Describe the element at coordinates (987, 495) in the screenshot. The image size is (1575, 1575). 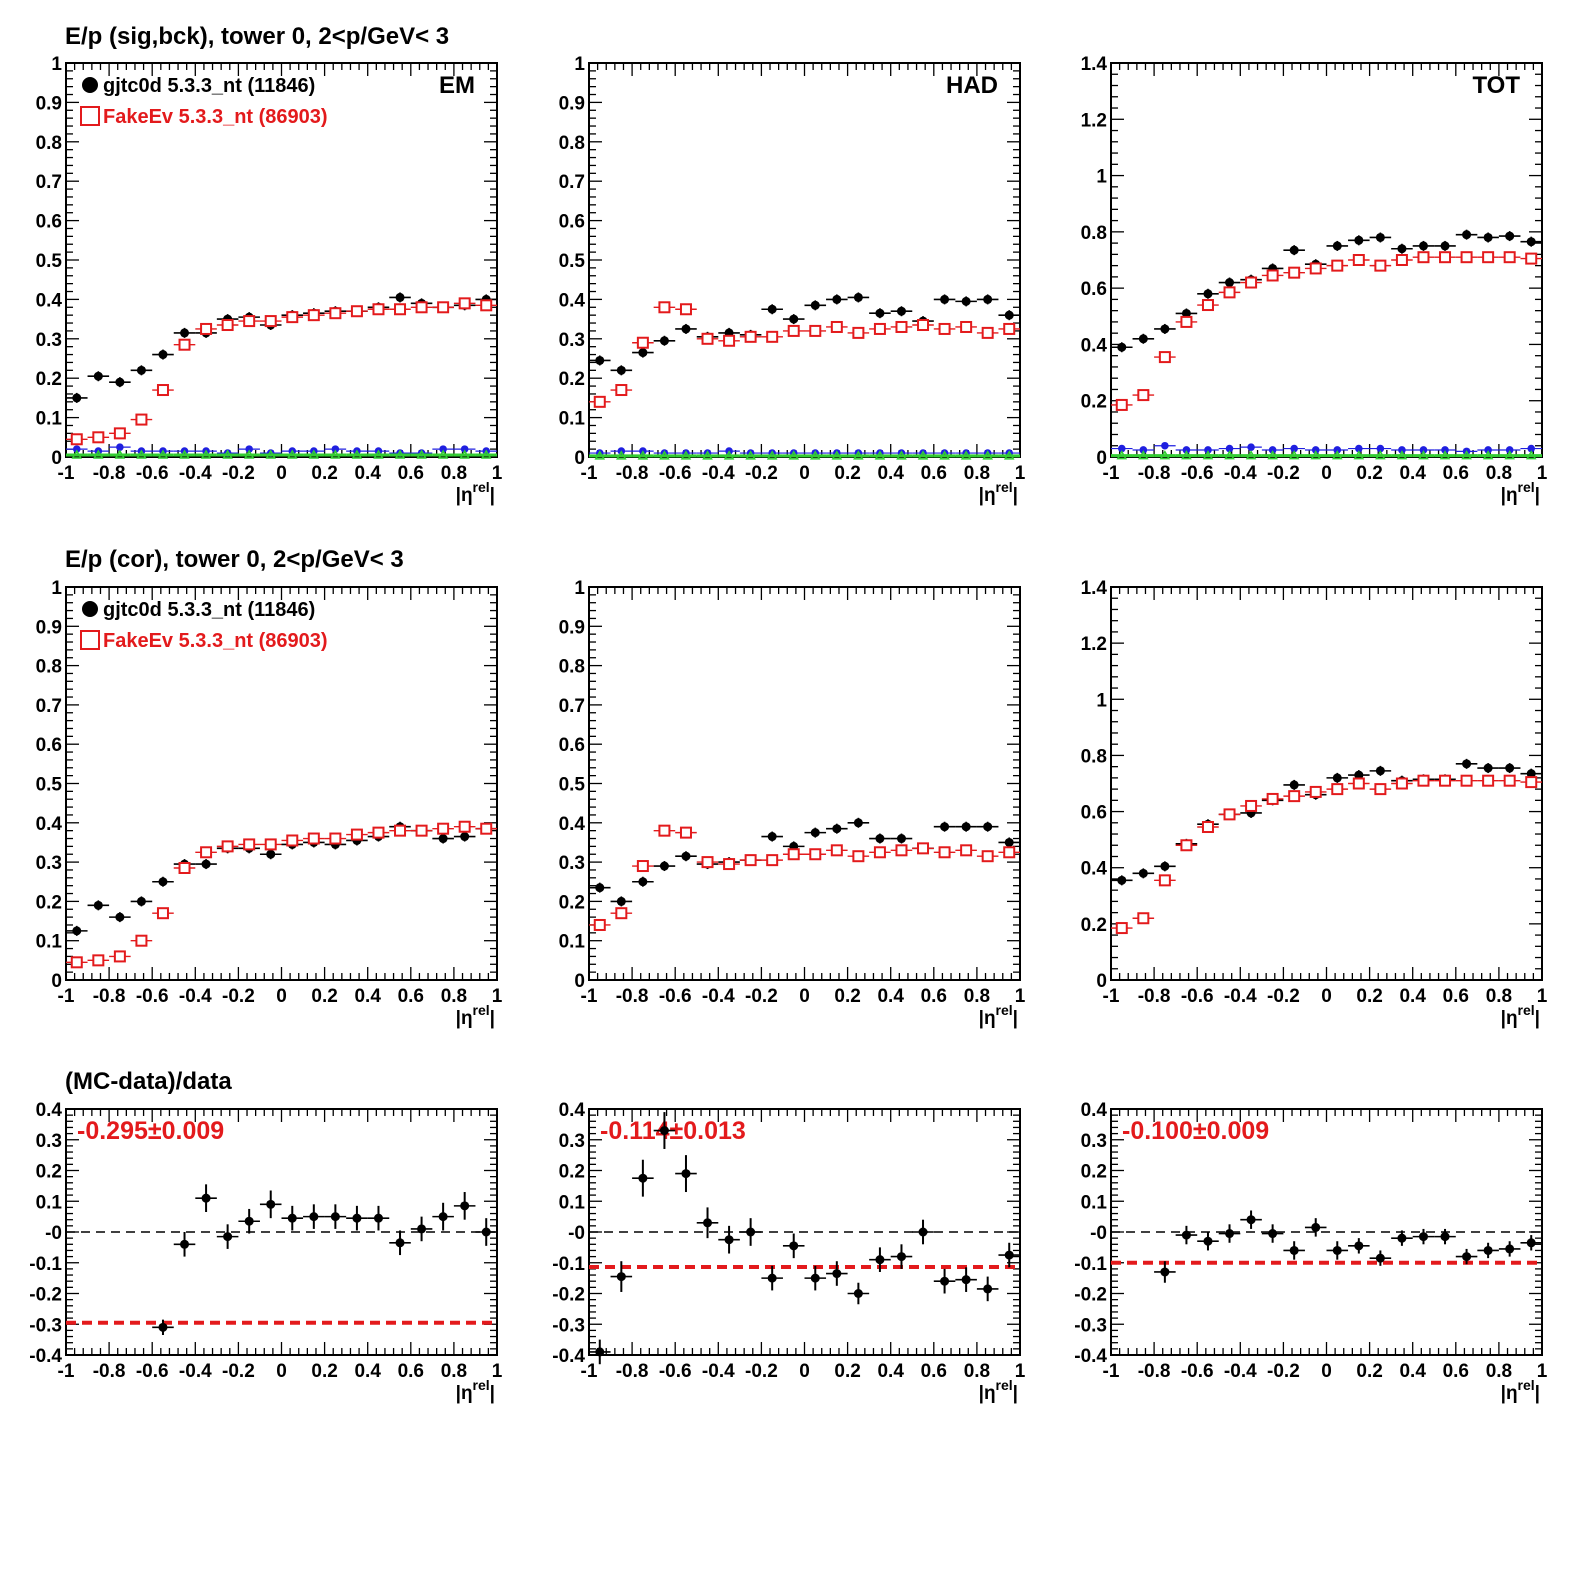
I see `x-axis-title-main: |η` at that location.